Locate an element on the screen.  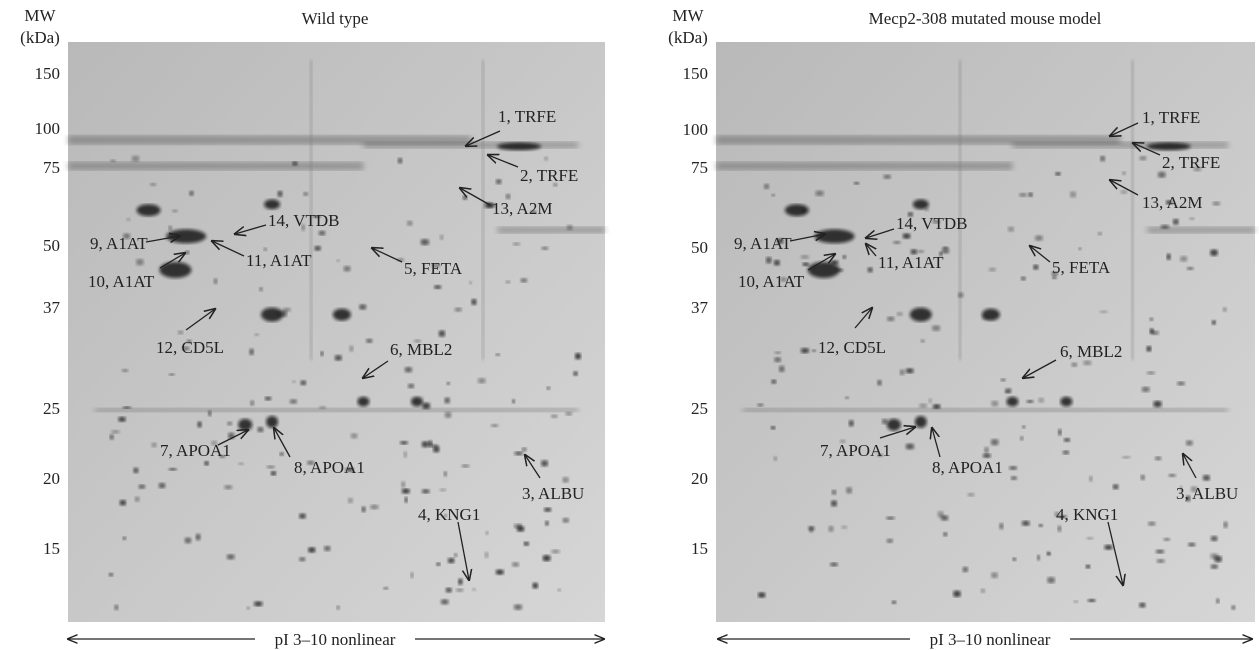
mw-tick-label: 25 is located at coordinates (51, 408).